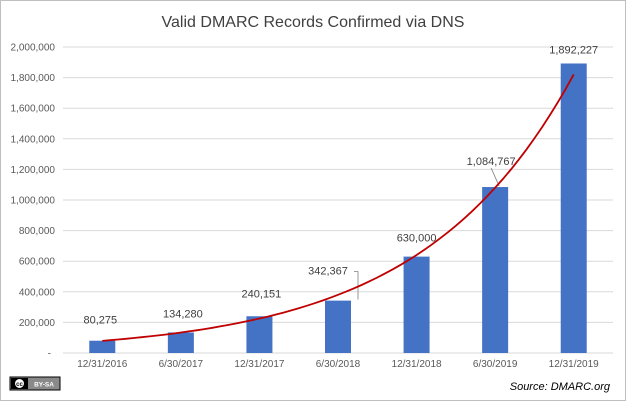  What do you see at coordinates (573, 50) in the screenshot?
I see `data-label: 1,892,227` at bounding box center [573, 50].